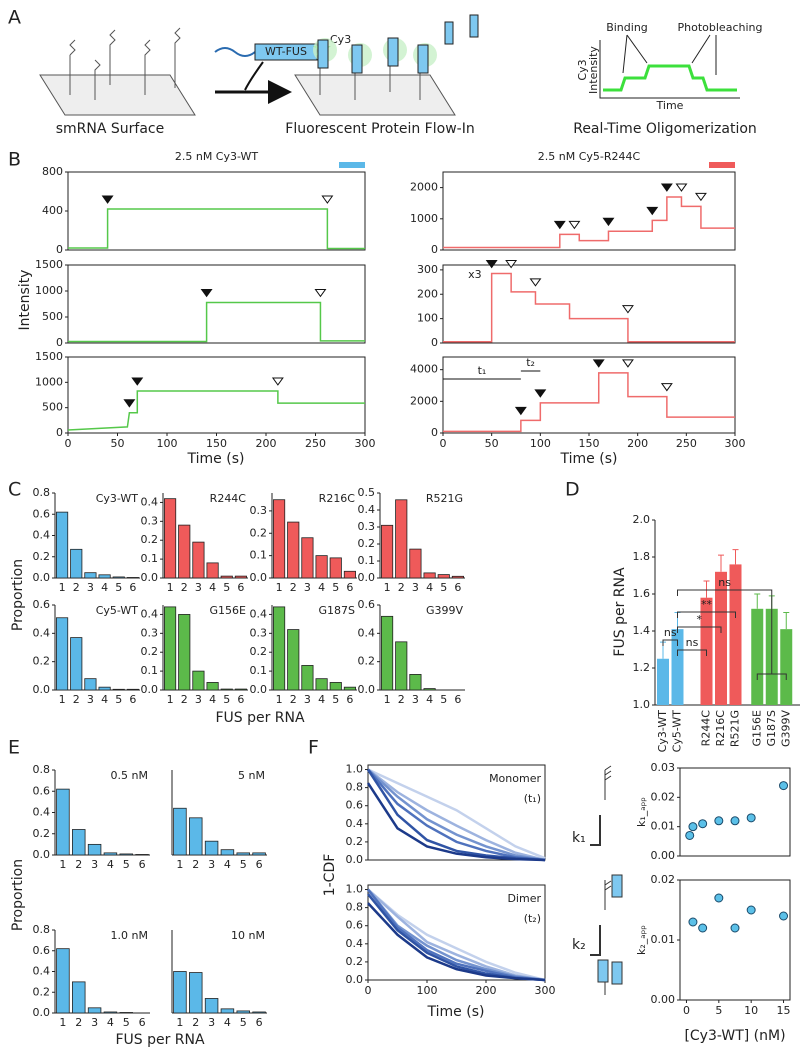  What do you see at coordinates (355, 889) in the screenshot?
I see `y-tick-label: 1.0` at bounding box center [355, 889].